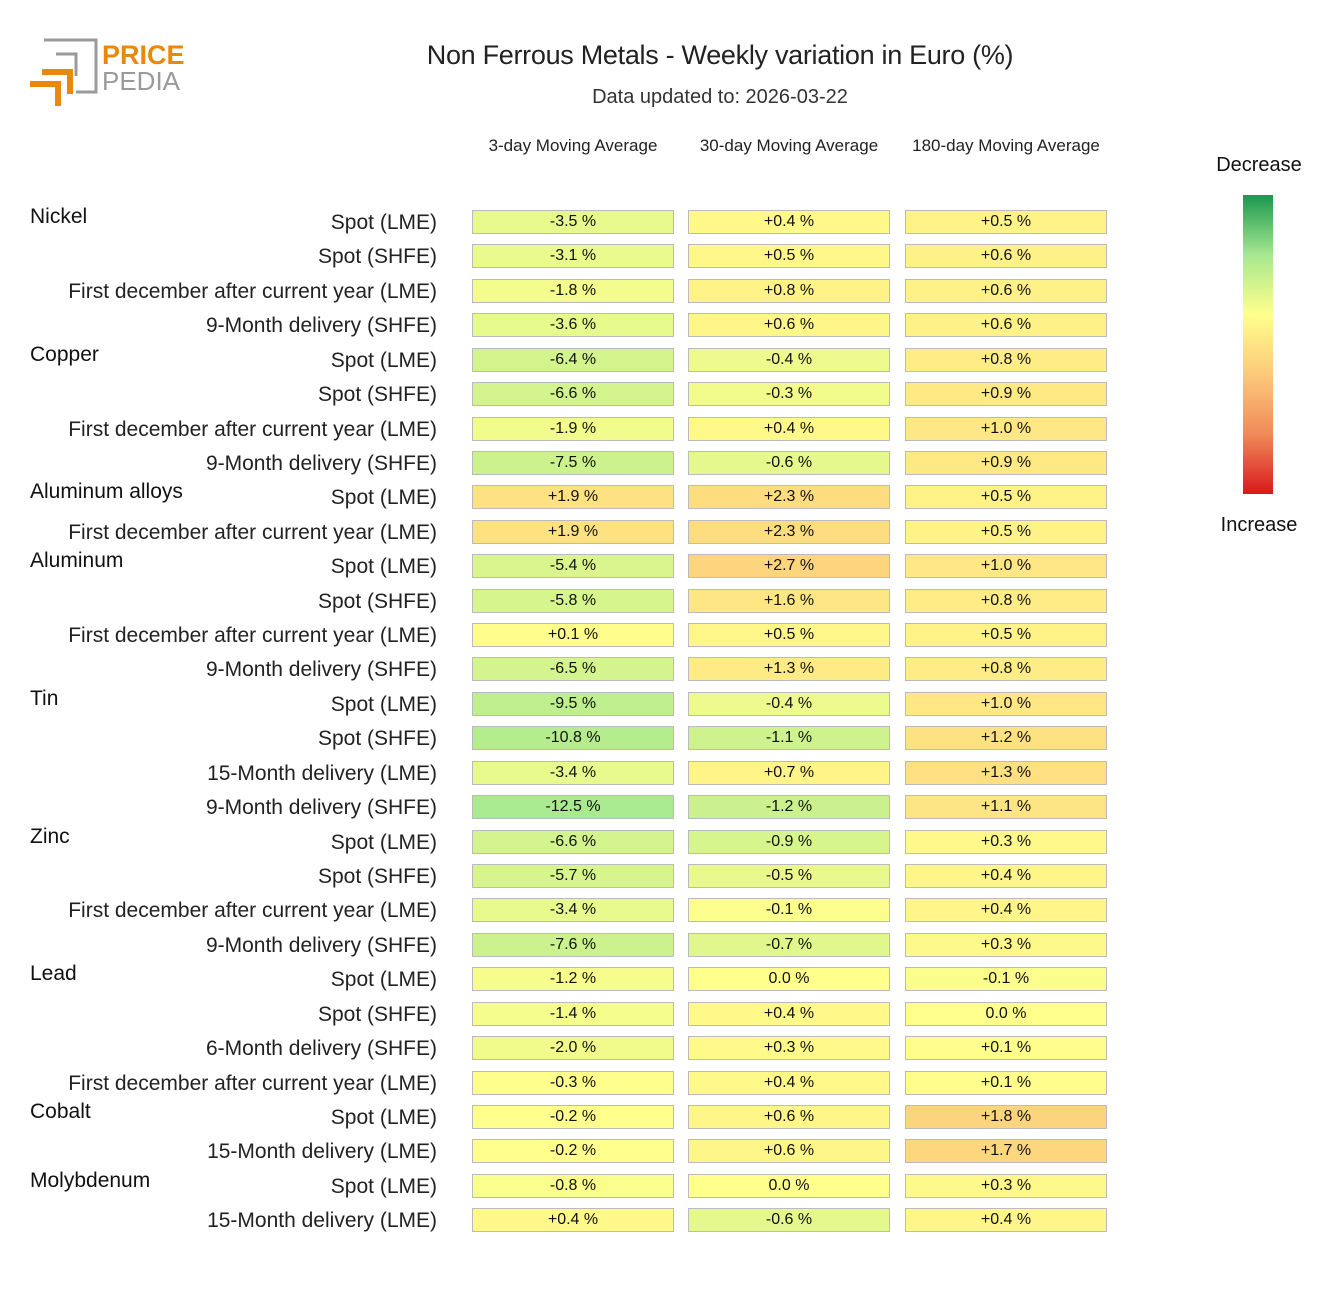 The image size is (1320, 1305). I want to click on heatmap-cell: -5.4 %, so click(573, 566).